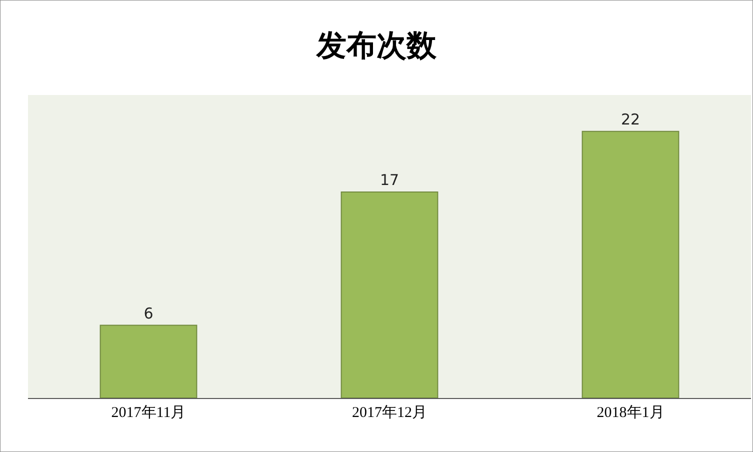 The image size is (753, 452). Describe the element at coordinates (377, 46) in the screenshot. I see `chart-title: 发布次数` at that location.